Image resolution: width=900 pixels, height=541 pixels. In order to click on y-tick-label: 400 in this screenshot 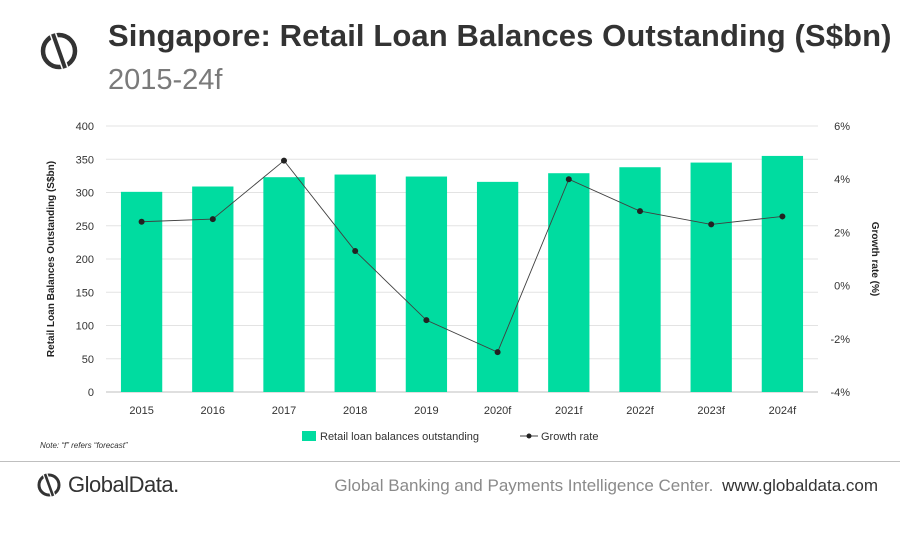, I will do `click(85, 127)`.